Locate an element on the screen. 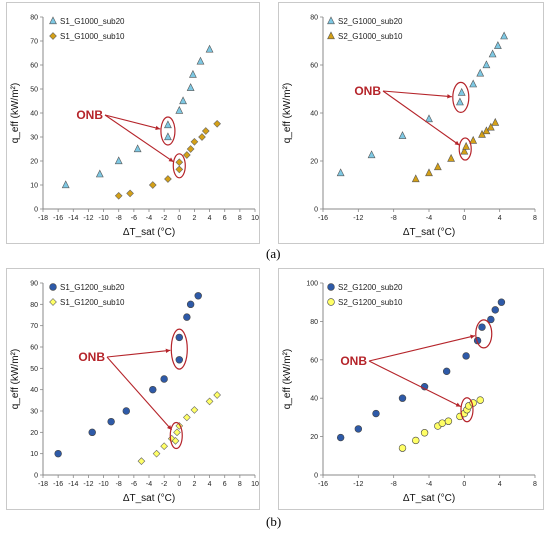 The image size is (550, 541). y-tick-label: 100 is located at coordinates (312, 284).